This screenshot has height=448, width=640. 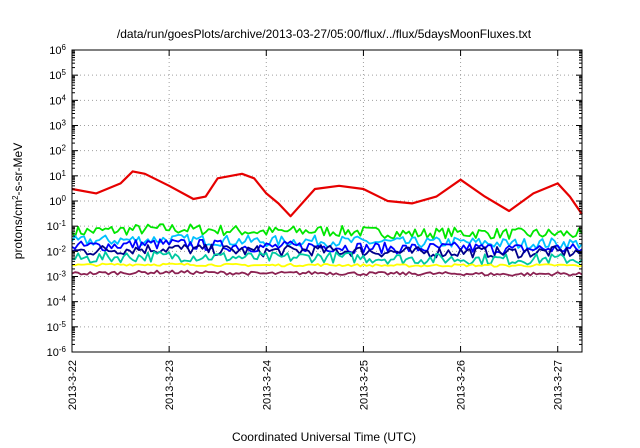 What do you see at coordinates (462, 385) in the screenshot?
I see `x-tick-label: 2013-3-26` at bounding box center [462, 385].